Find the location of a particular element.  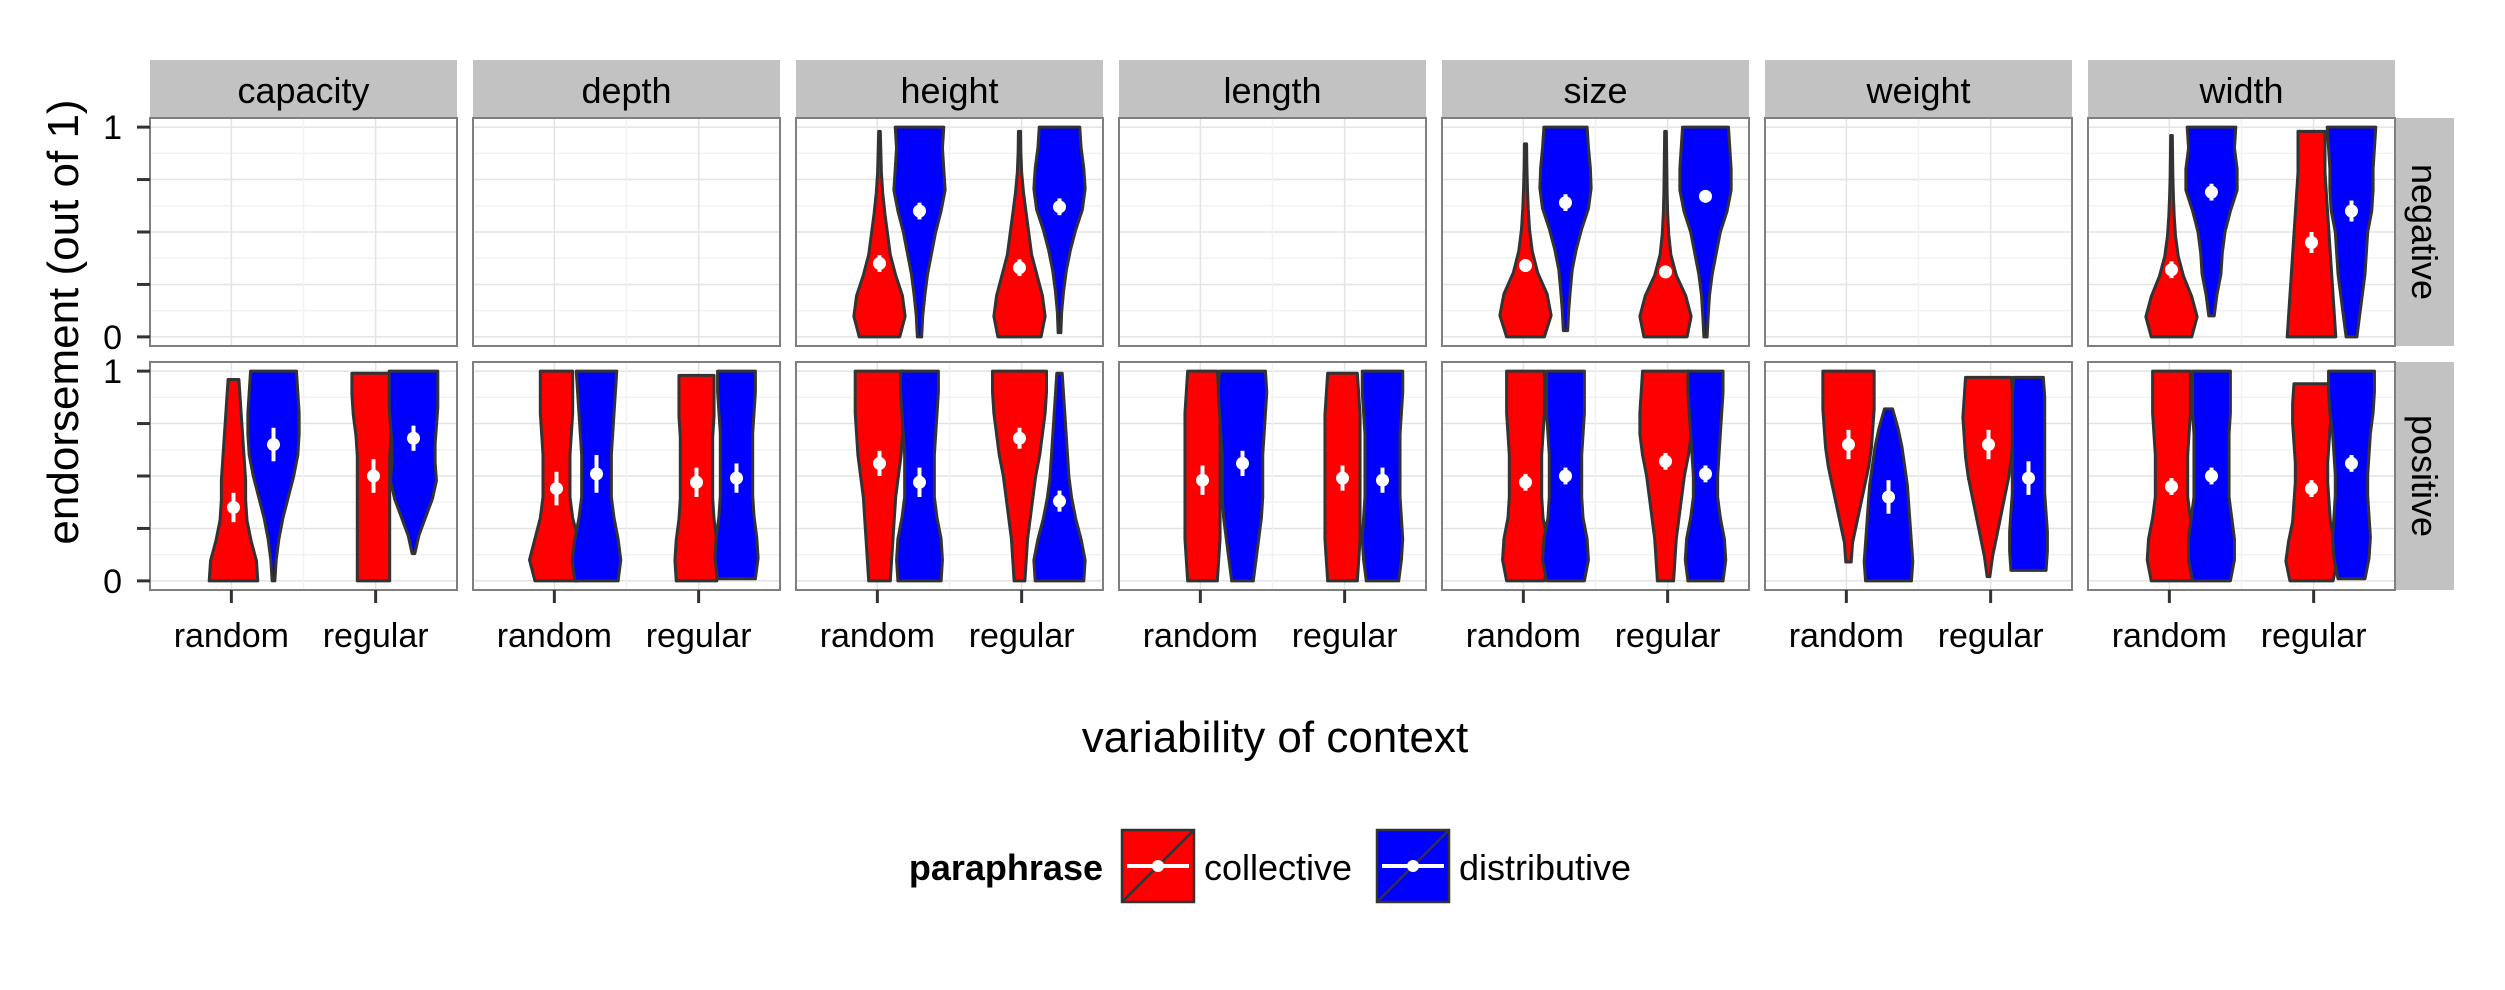

violin-width-positive-regular-distributive is located at coordinates (2351, 475).